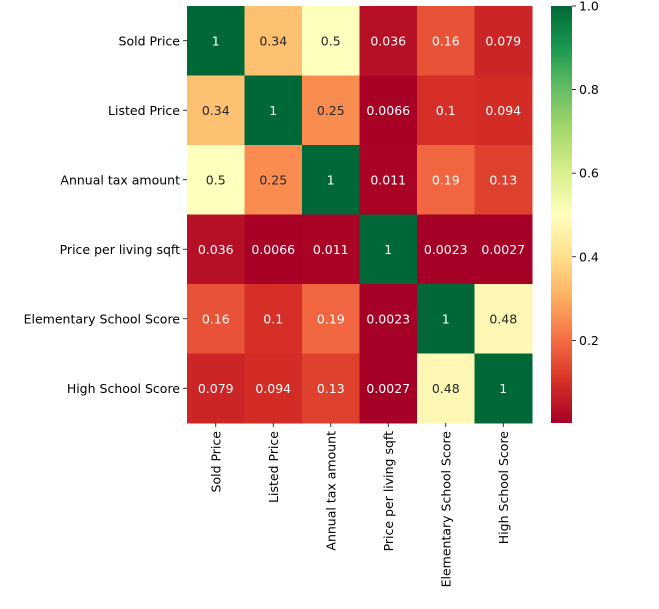 Image resolution: width=659 pixels, height=609 pixels. What do you see at coordinates (589, 7) in the screenshot?
I see `colorbar-tick-label: 1.0` at bounding box center [589, 7].